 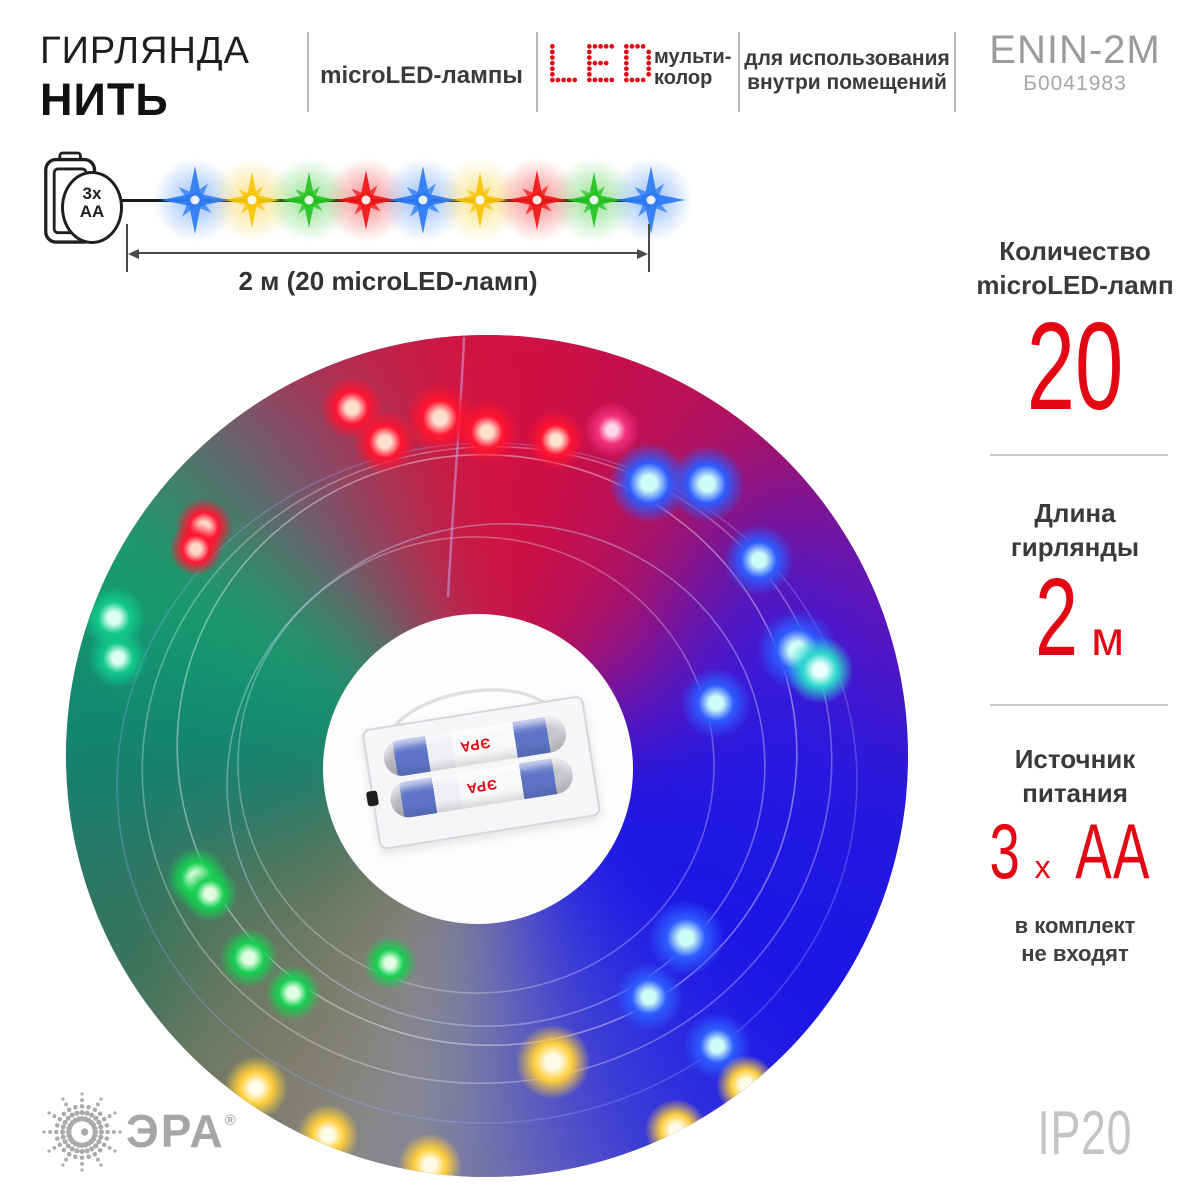 What do you see at coordinates (388, 281) in the screenshot?
I see `length-label: 2 м (20 microLED-ламп)` at bounding box center [388, 281].